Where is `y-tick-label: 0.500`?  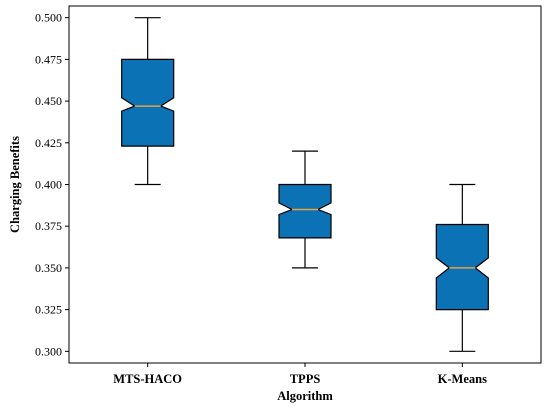 y-tick-label: 0.500 is located at coordinates (48, 18).